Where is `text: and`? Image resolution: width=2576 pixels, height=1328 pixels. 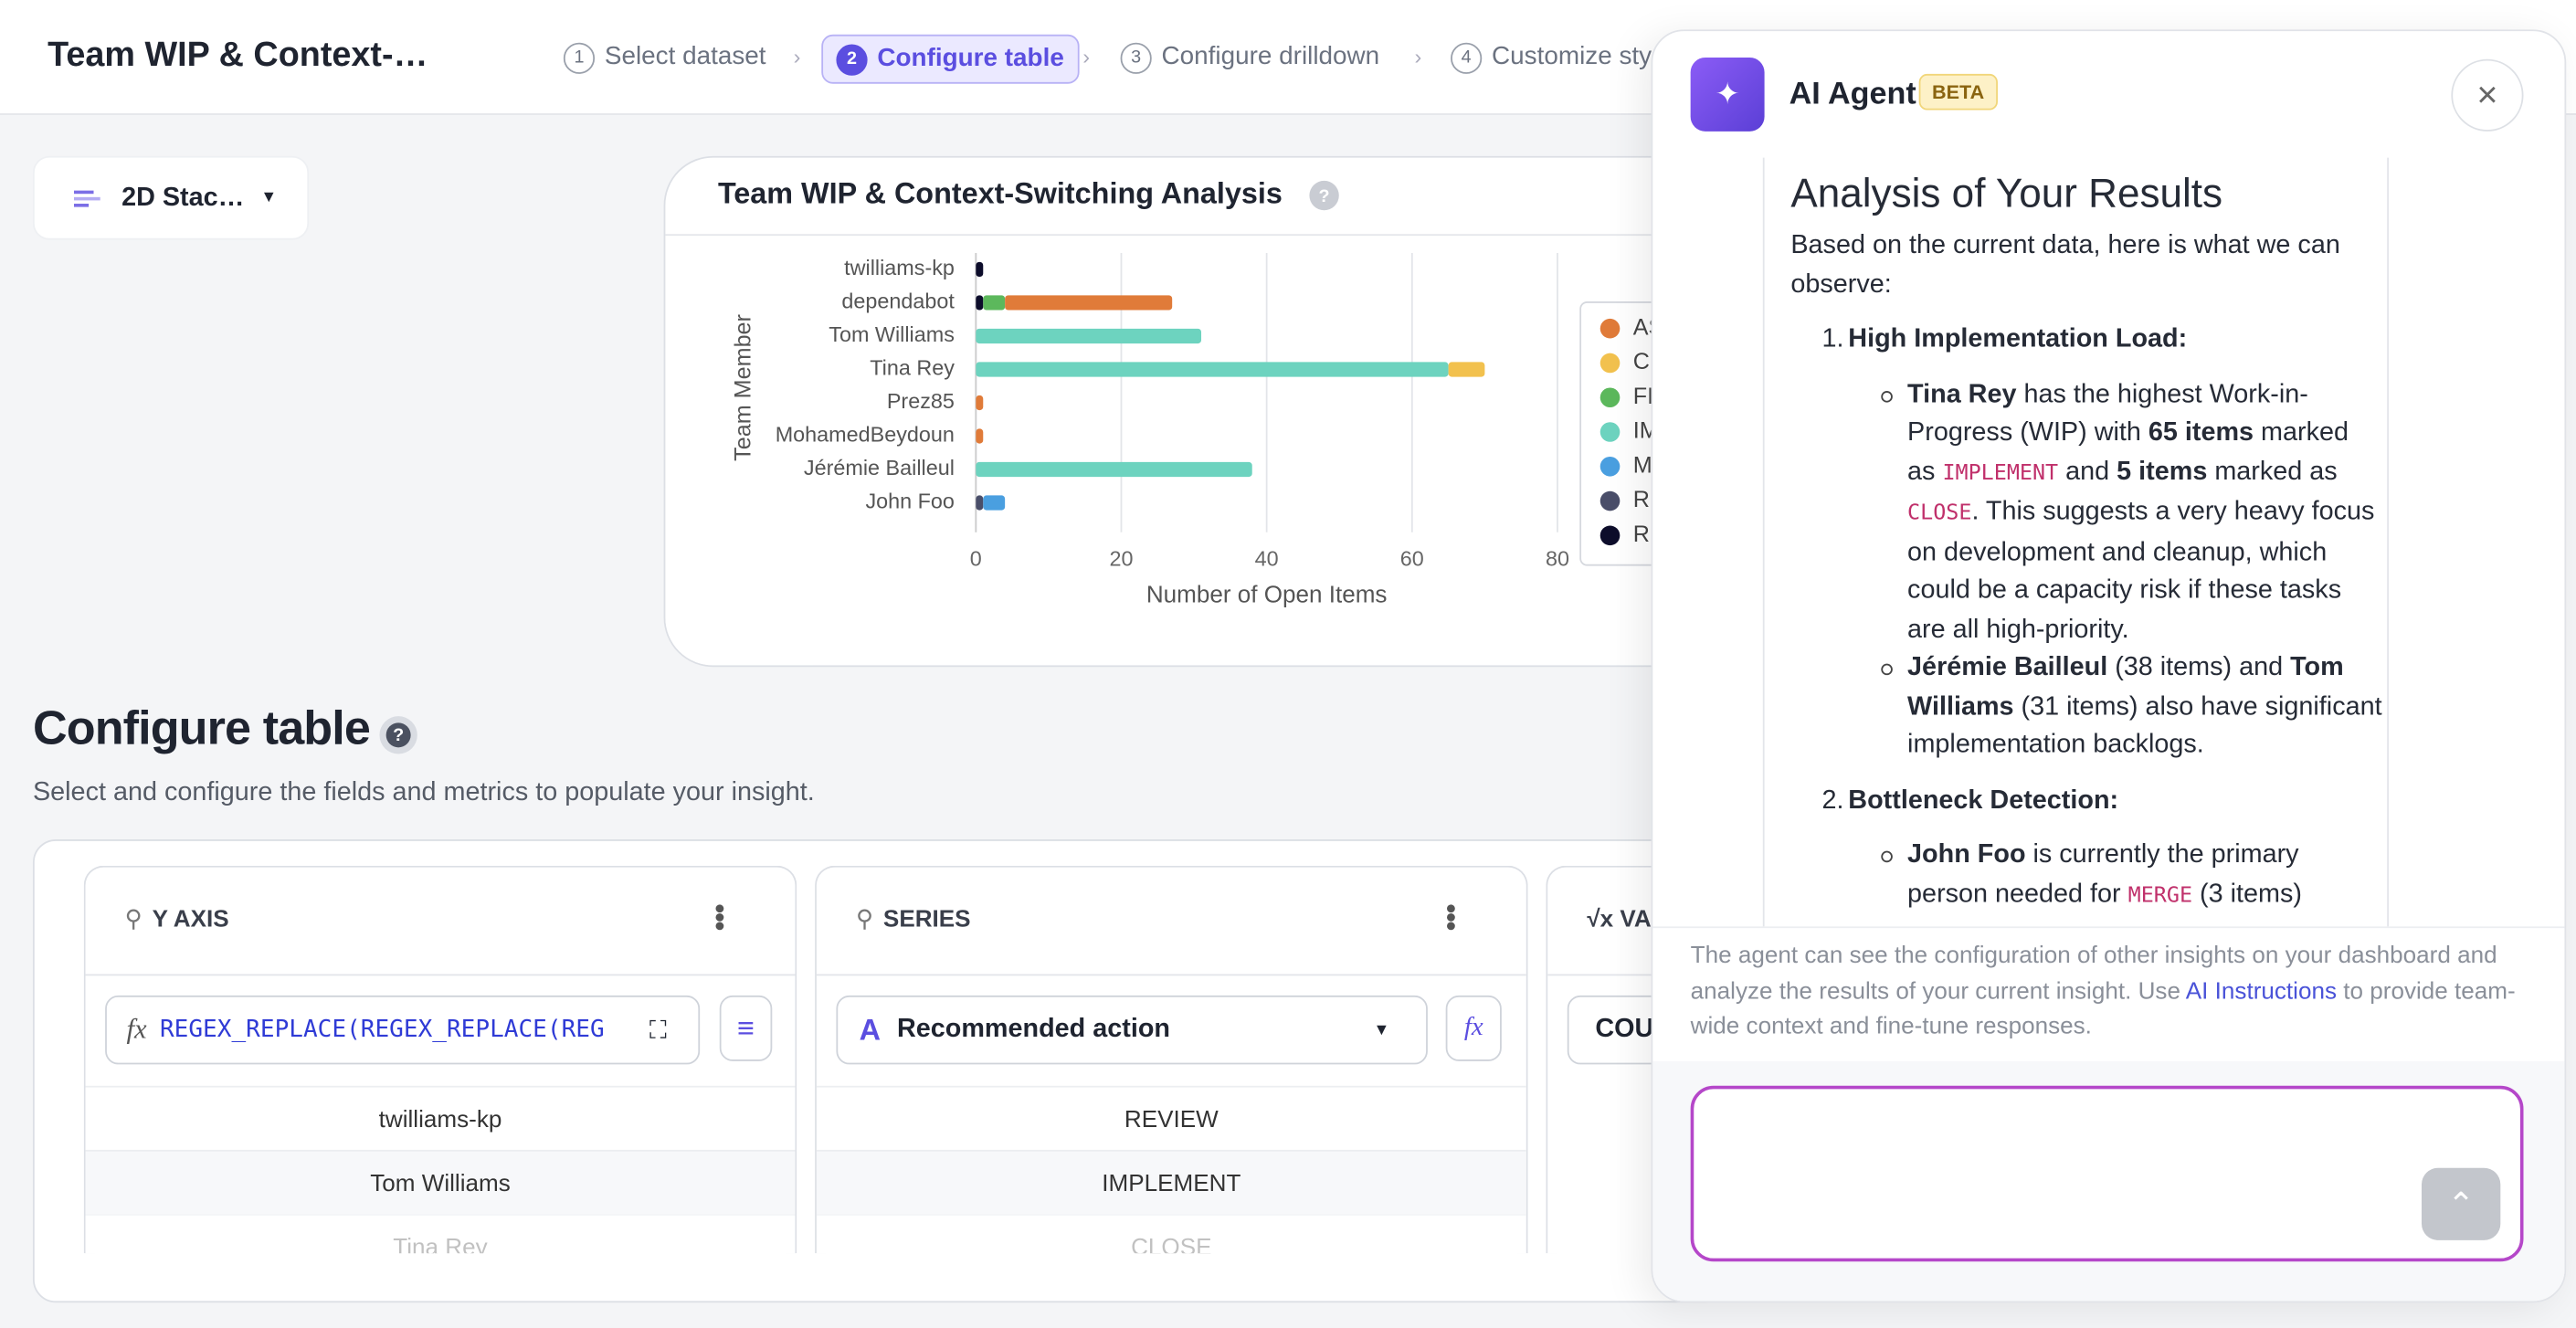 text: and is located at coordinates (2087, 471).